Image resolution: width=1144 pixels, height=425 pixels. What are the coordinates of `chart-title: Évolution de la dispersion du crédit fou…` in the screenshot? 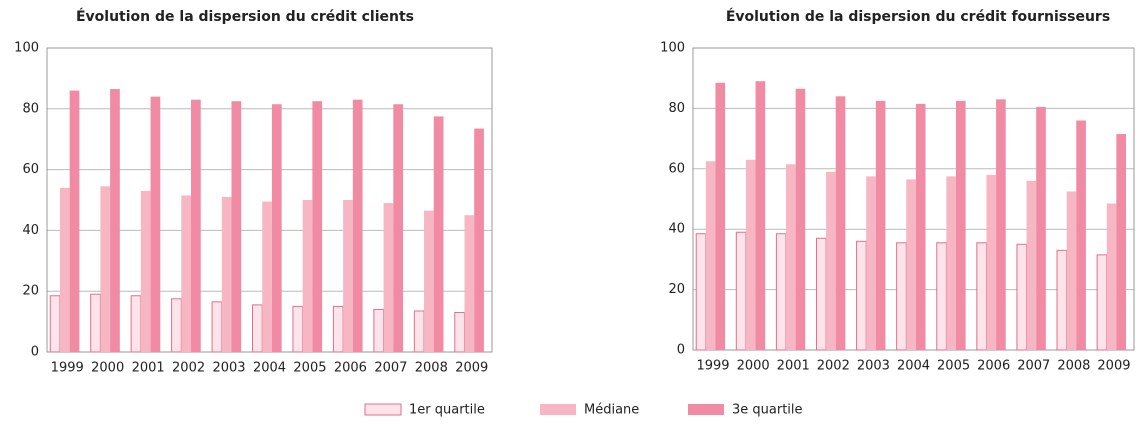 It's located at (918, 16).